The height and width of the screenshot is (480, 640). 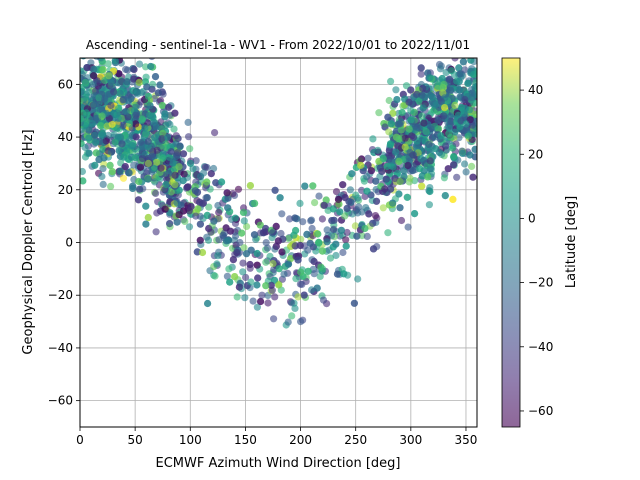 I want to click on colorbar: −60 −40 −20 0 20 40, so click(x=527, y=242).